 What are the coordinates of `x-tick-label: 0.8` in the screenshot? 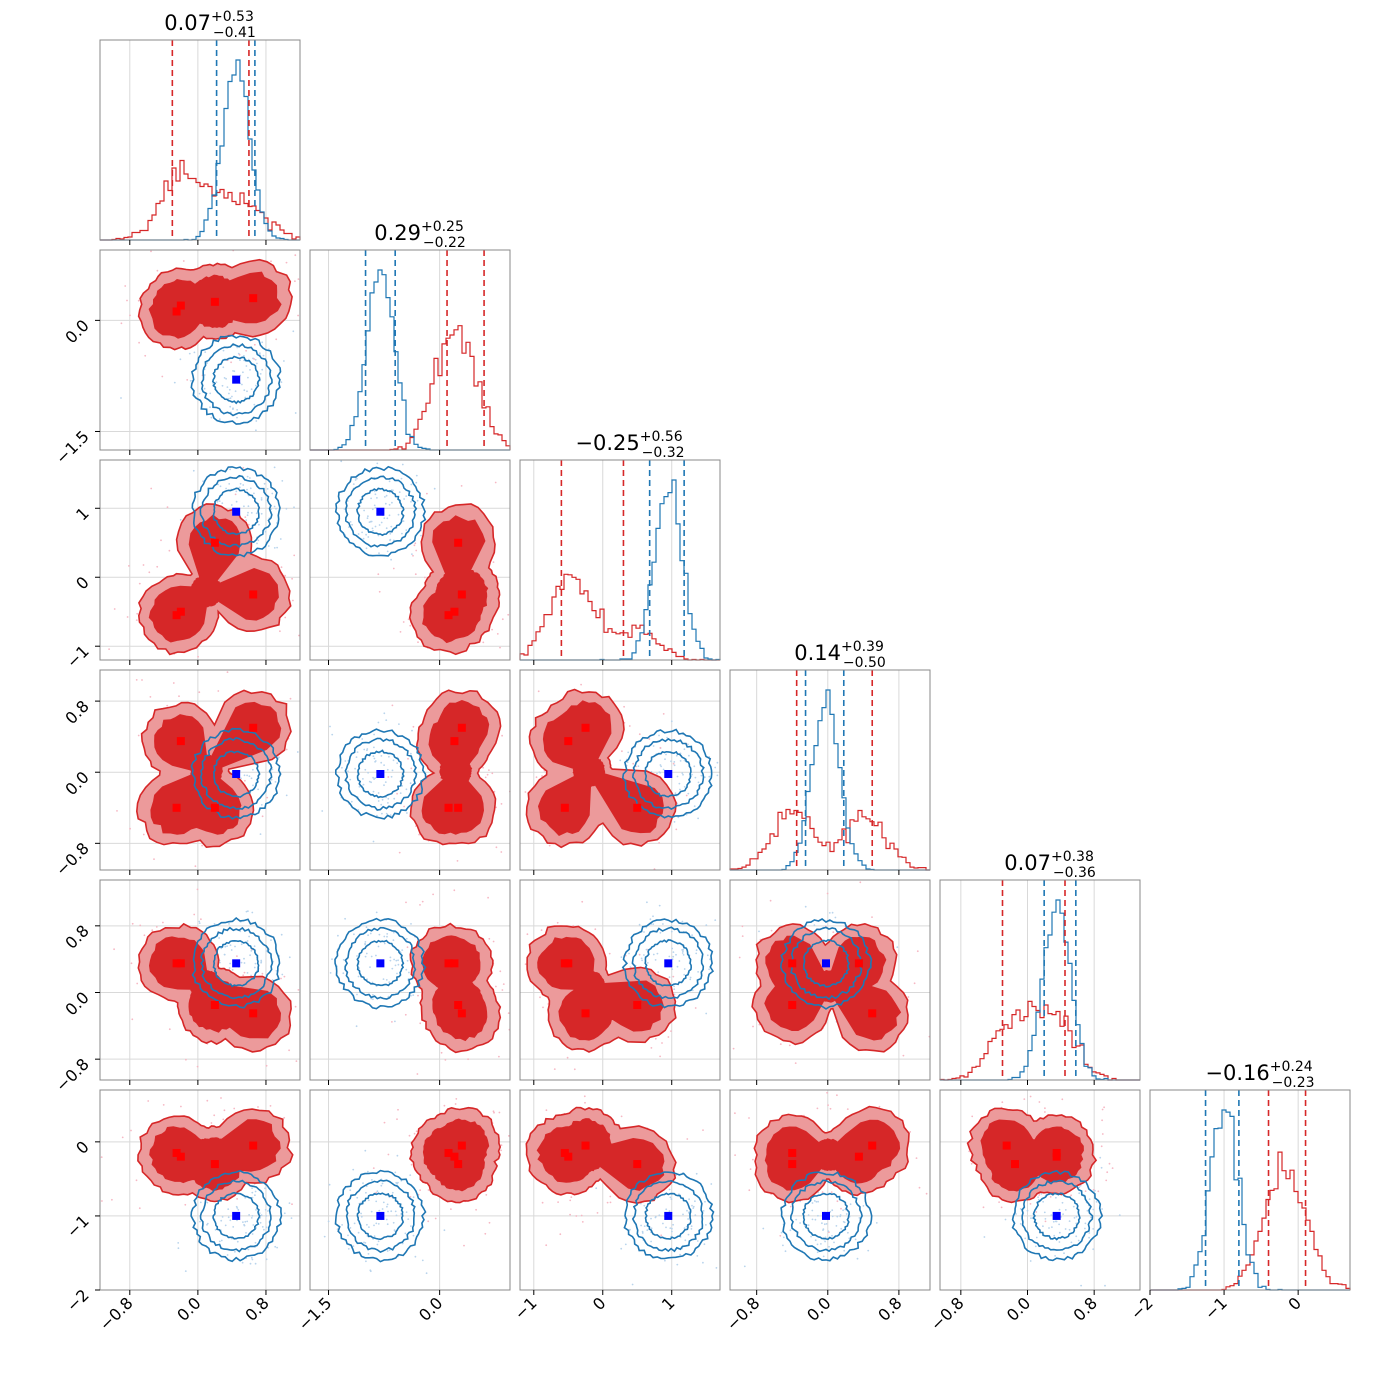 It's located at (256, 1308).